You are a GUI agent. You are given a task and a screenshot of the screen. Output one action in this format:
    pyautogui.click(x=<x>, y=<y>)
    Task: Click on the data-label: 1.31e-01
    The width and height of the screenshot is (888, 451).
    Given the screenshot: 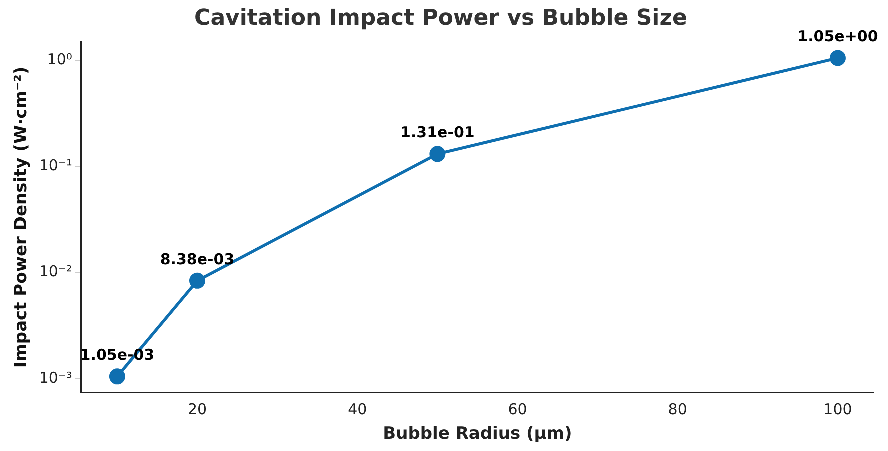 What is the action you would take?
    pyautogui.click(x=437, y=133)
    